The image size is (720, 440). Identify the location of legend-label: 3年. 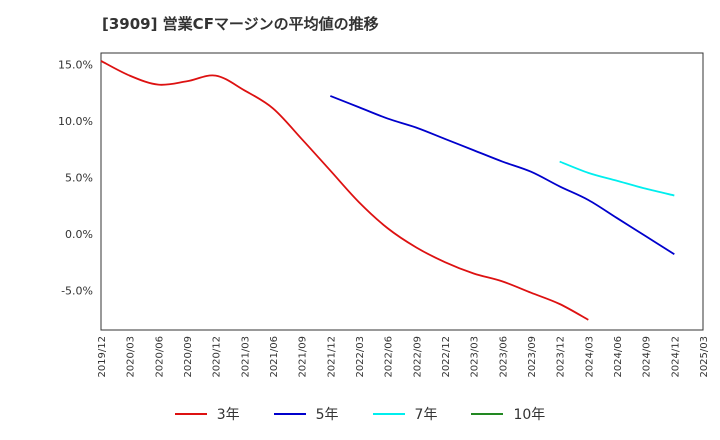
(228, 415).